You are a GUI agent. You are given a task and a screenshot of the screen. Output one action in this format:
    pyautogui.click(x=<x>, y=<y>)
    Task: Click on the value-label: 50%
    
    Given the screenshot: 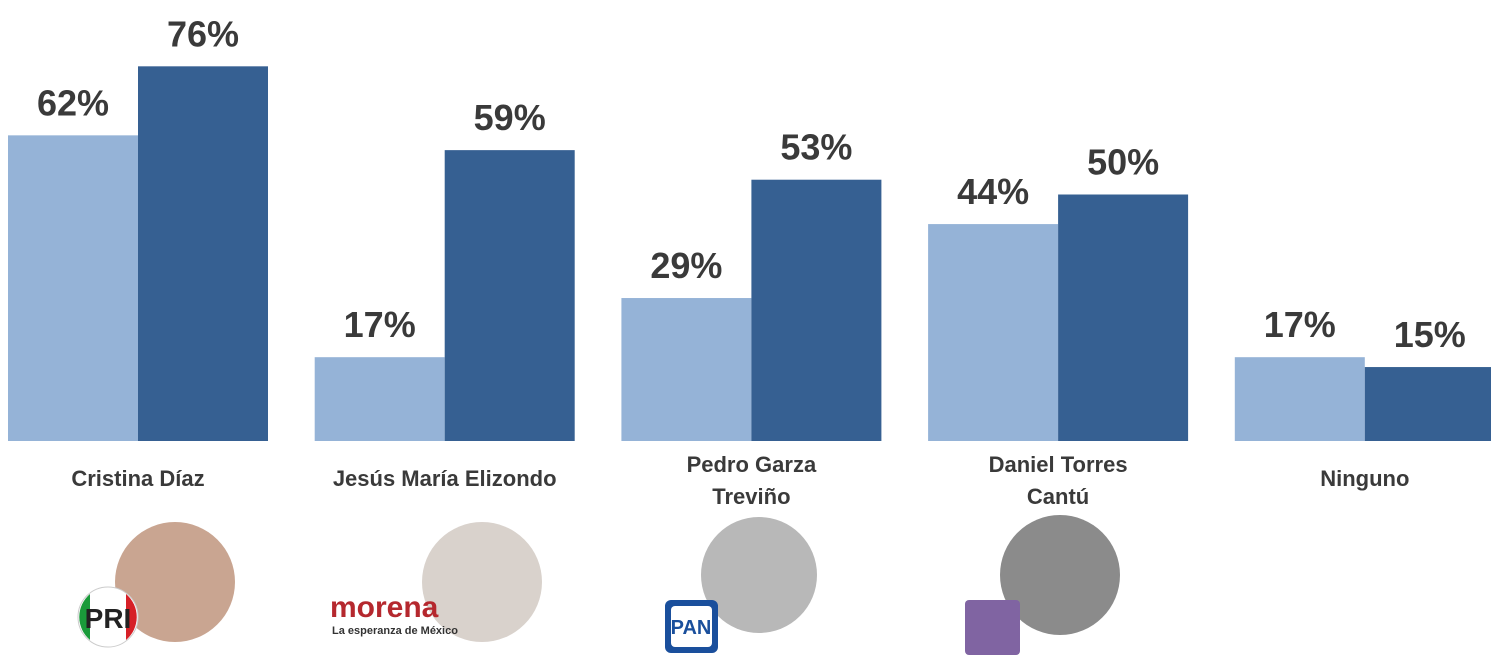 What is the action you would take?
    pyautogui.click(x=1123, y=162)
    